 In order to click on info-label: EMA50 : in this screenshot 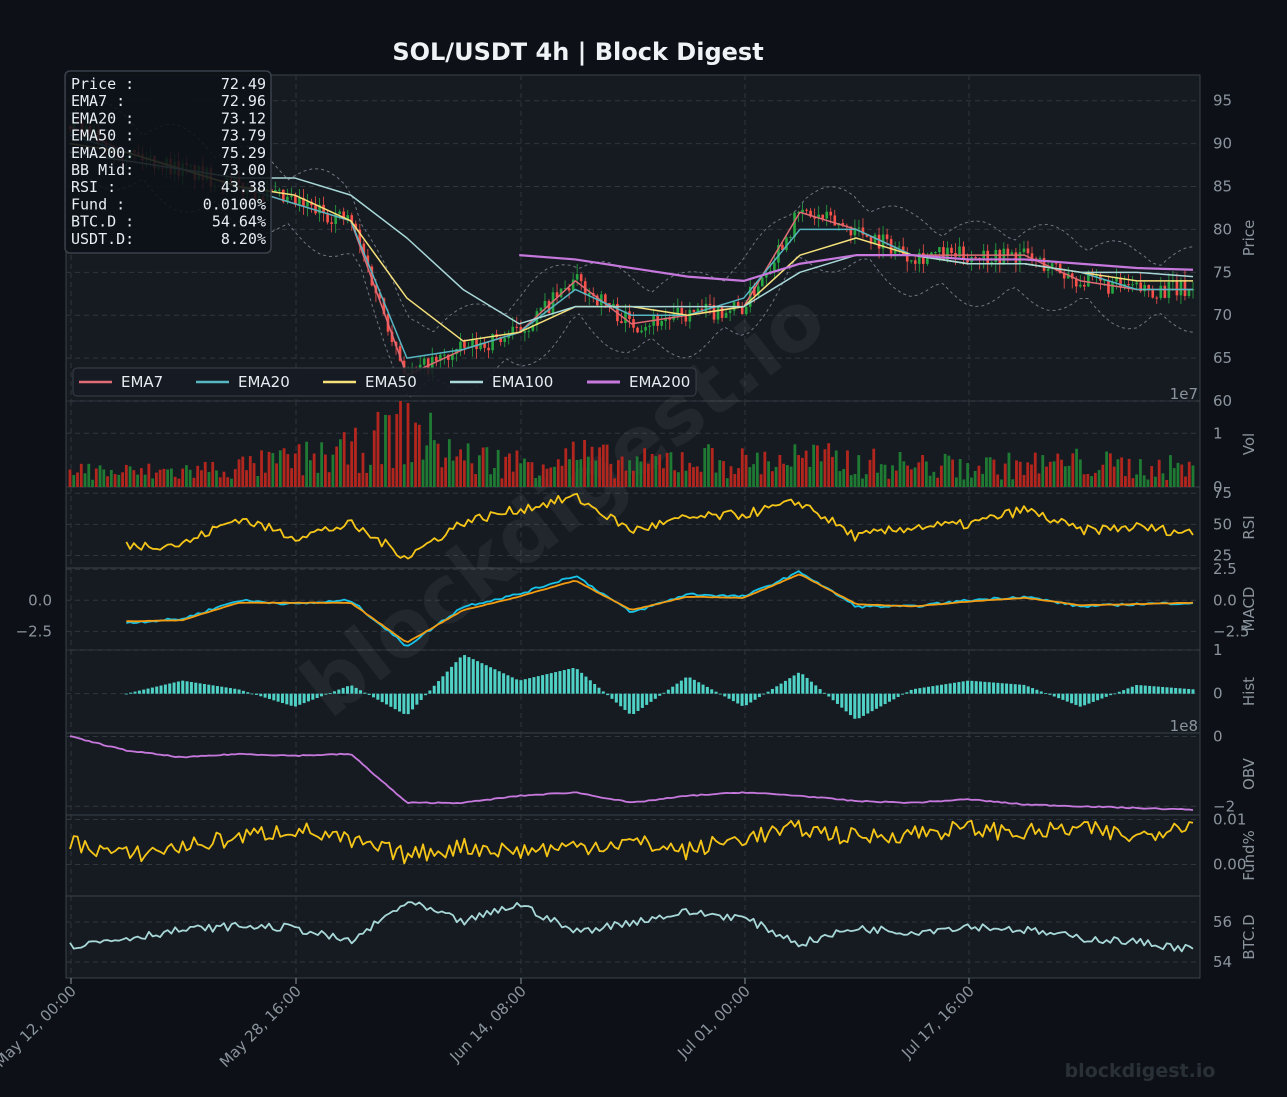, I will do `click(102, 136)`.